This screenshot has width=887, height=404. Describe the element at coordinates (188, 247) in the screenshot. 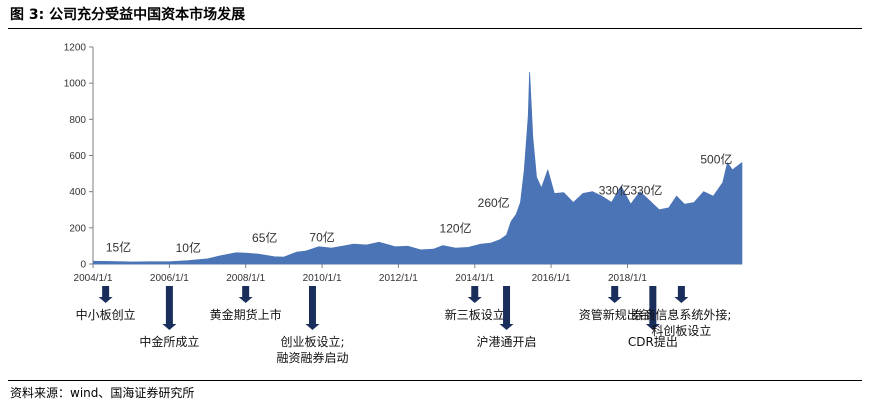

I see `value-annotation: 10亿` at that location.